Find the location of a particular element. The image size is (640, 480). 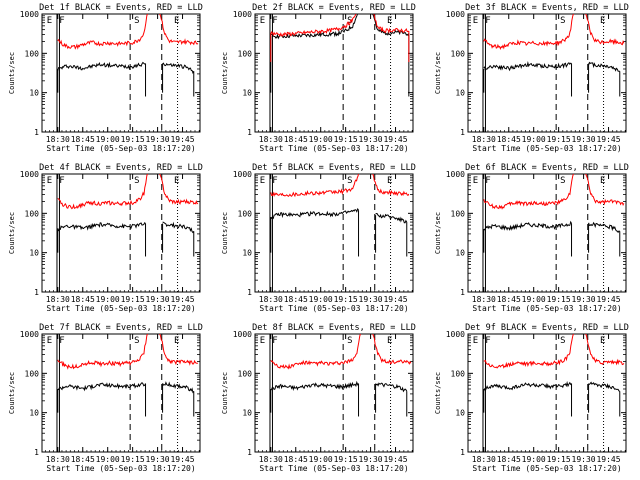

panel-title: Det 3f BLACK = Events, RED = LLD is located at coordinates (547, 8).